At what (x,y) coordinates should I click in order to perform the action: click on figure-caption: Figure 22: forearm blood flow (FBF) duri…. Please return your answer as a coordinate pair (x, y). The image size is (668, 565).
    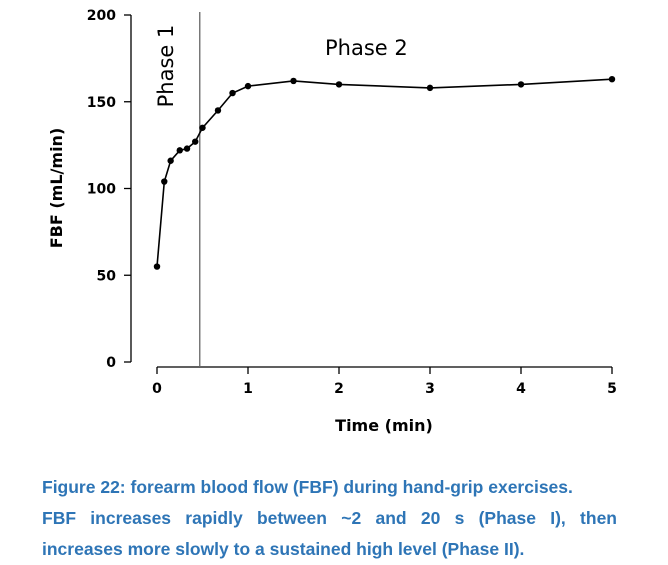
    Looking at the image, I should click on (329, 518).